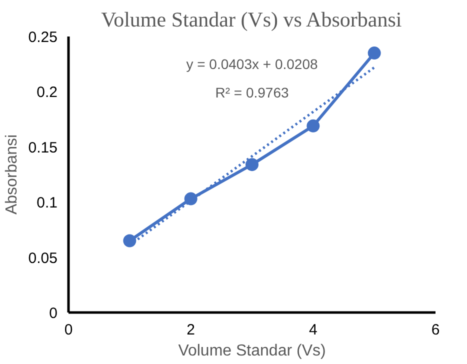 Image resolution: width=467 pixels, height=364 pixels. What do you see at coordinates (53, 313) in the screenshot?
I see `y-tick-label: 0` at bounding box center [53, 313].